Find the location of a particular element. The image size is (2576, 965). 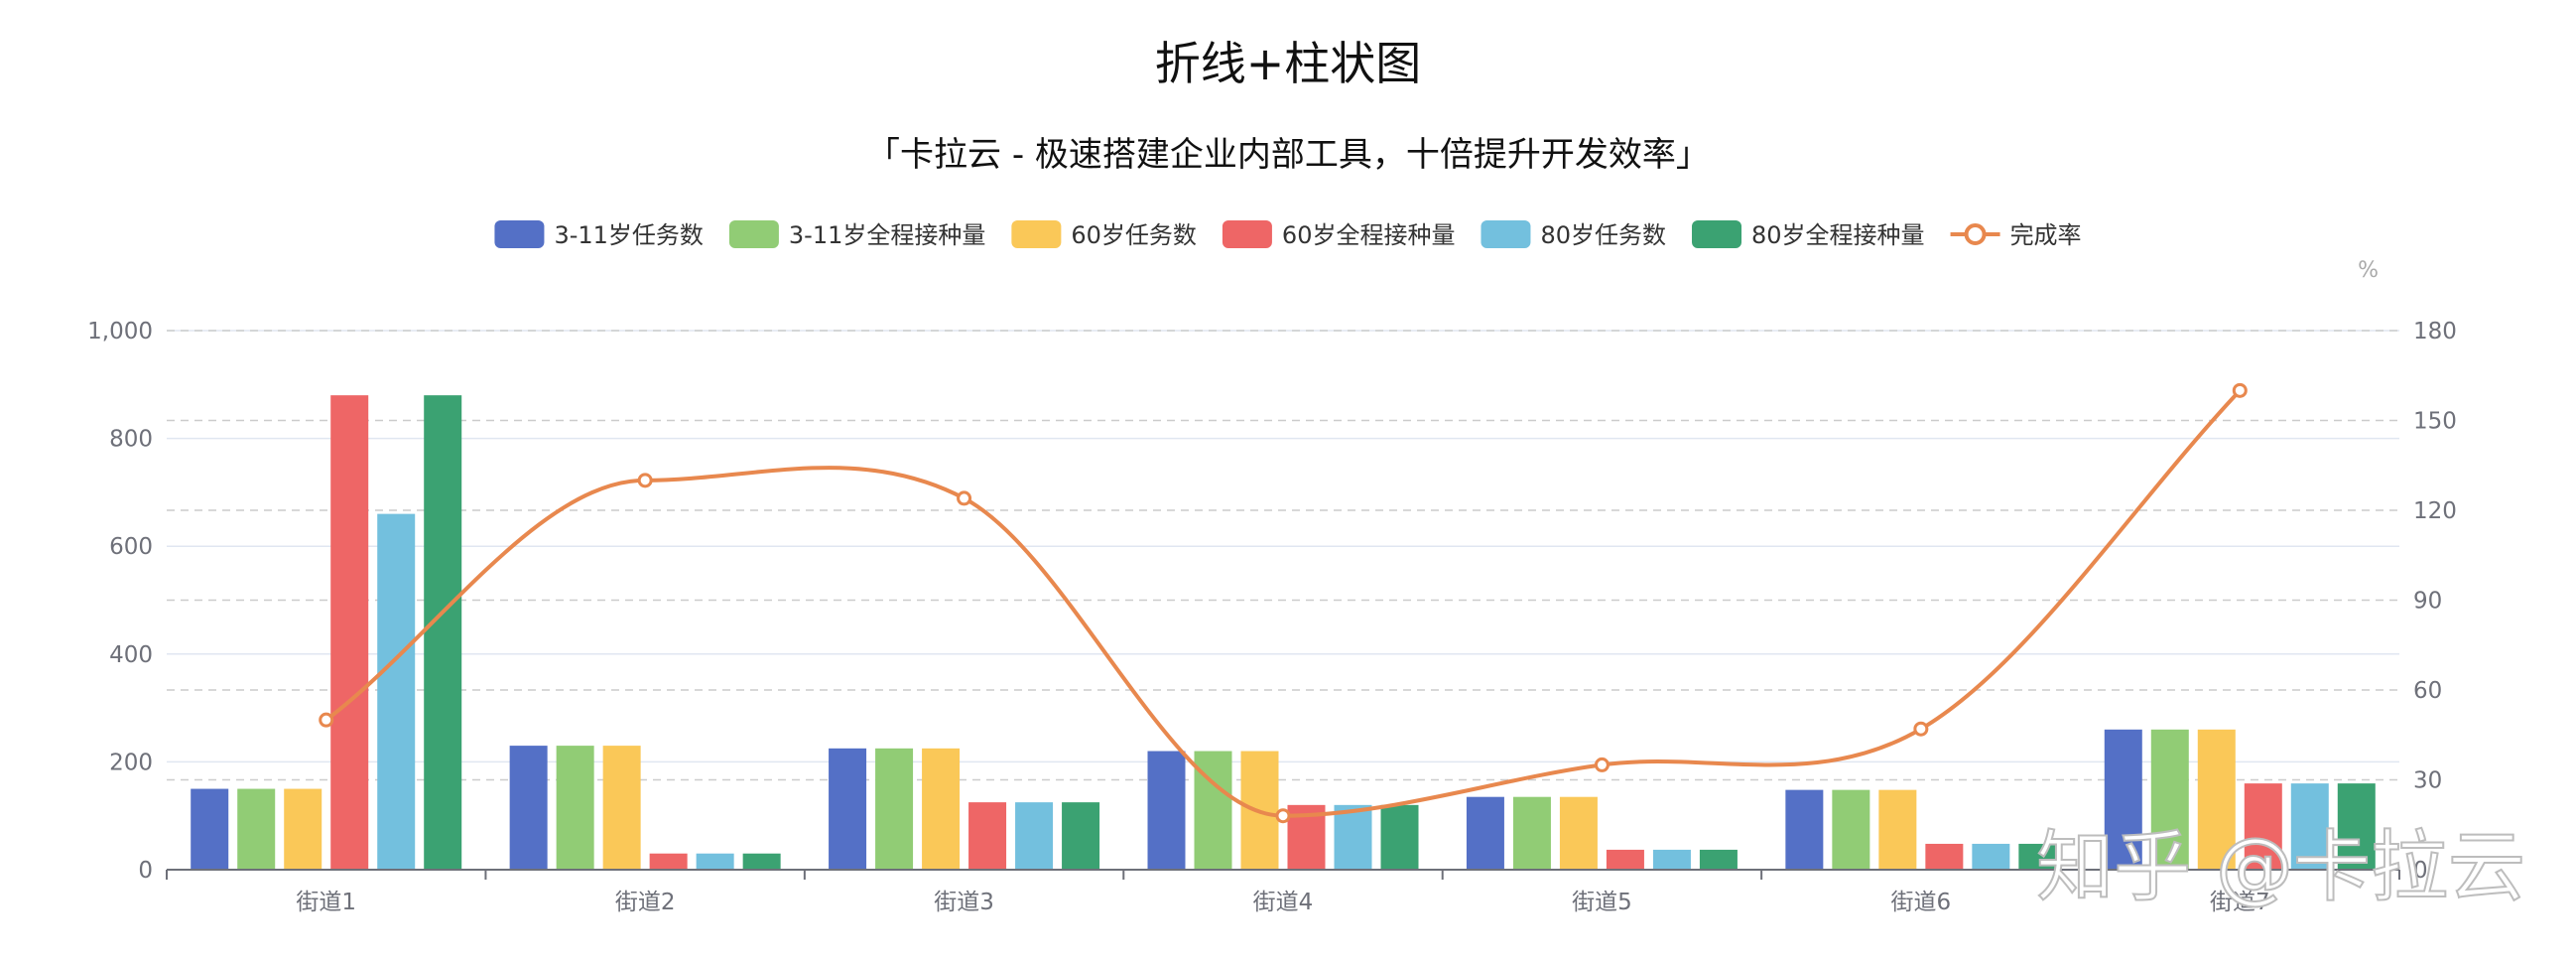

legend-icon-marker is located at coordinates (1976, 234).